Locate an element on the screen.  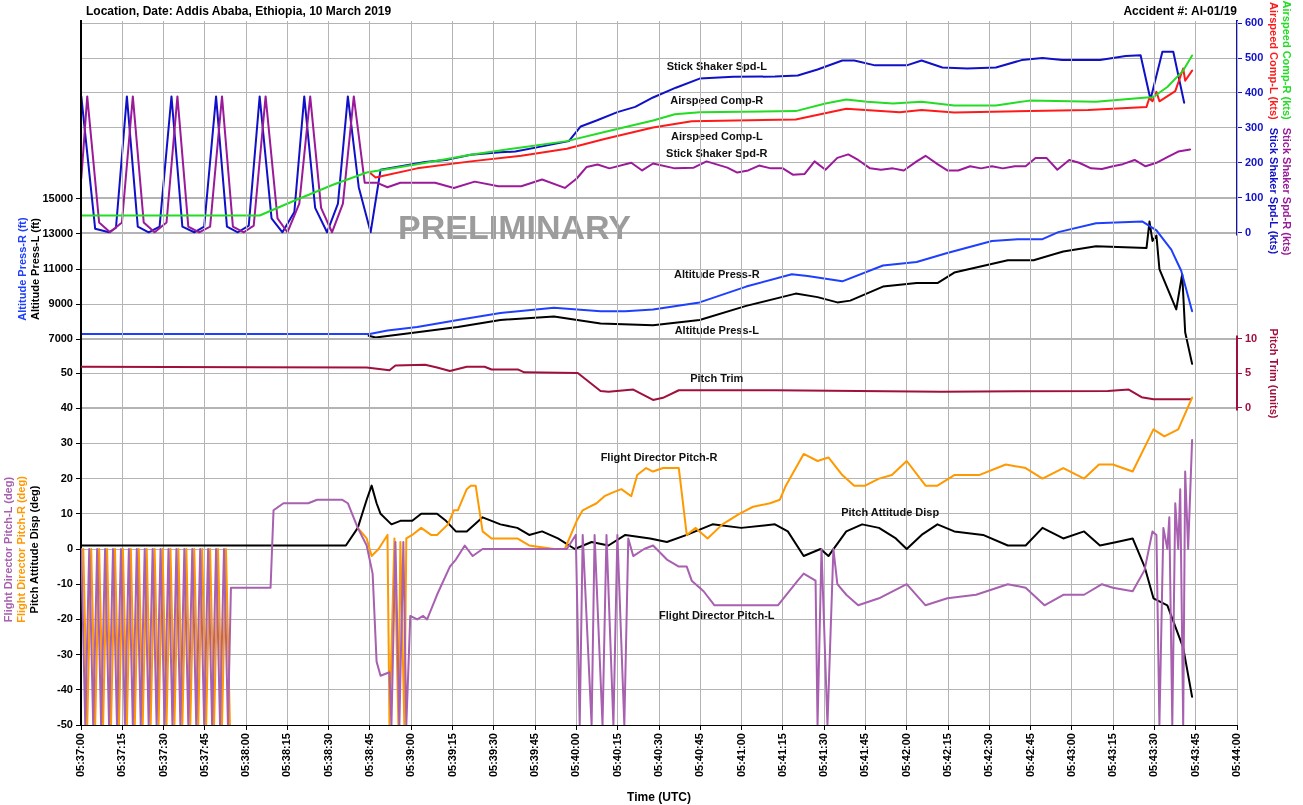
y-tick-label: 13000 is located at coordinates (57, 232).